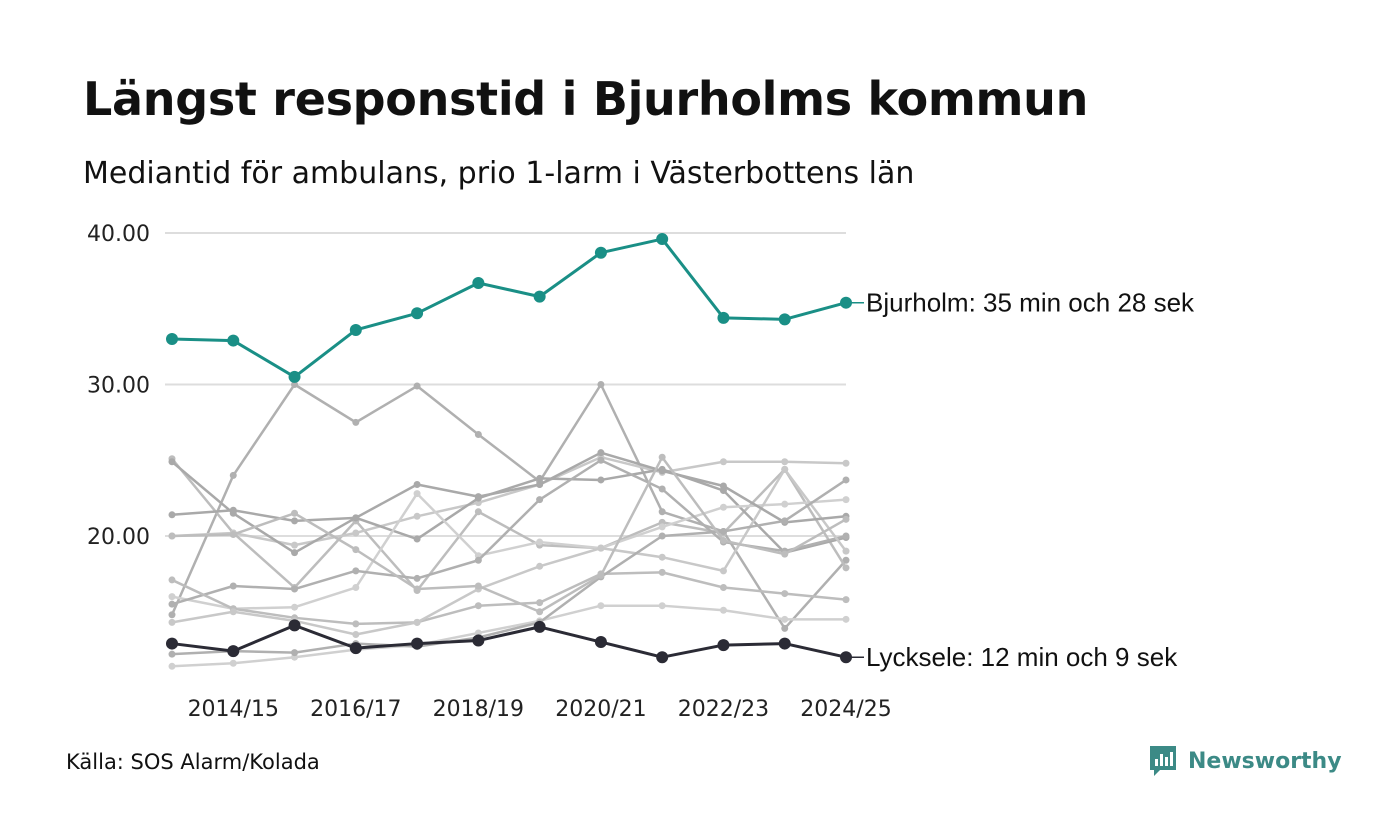 This screenshot has width=1400, height=840. Describe the element at coordinates (586, 99) in the screenshot. I see `chart-title: Längst responstid i Bjurholms kommun` at that location.